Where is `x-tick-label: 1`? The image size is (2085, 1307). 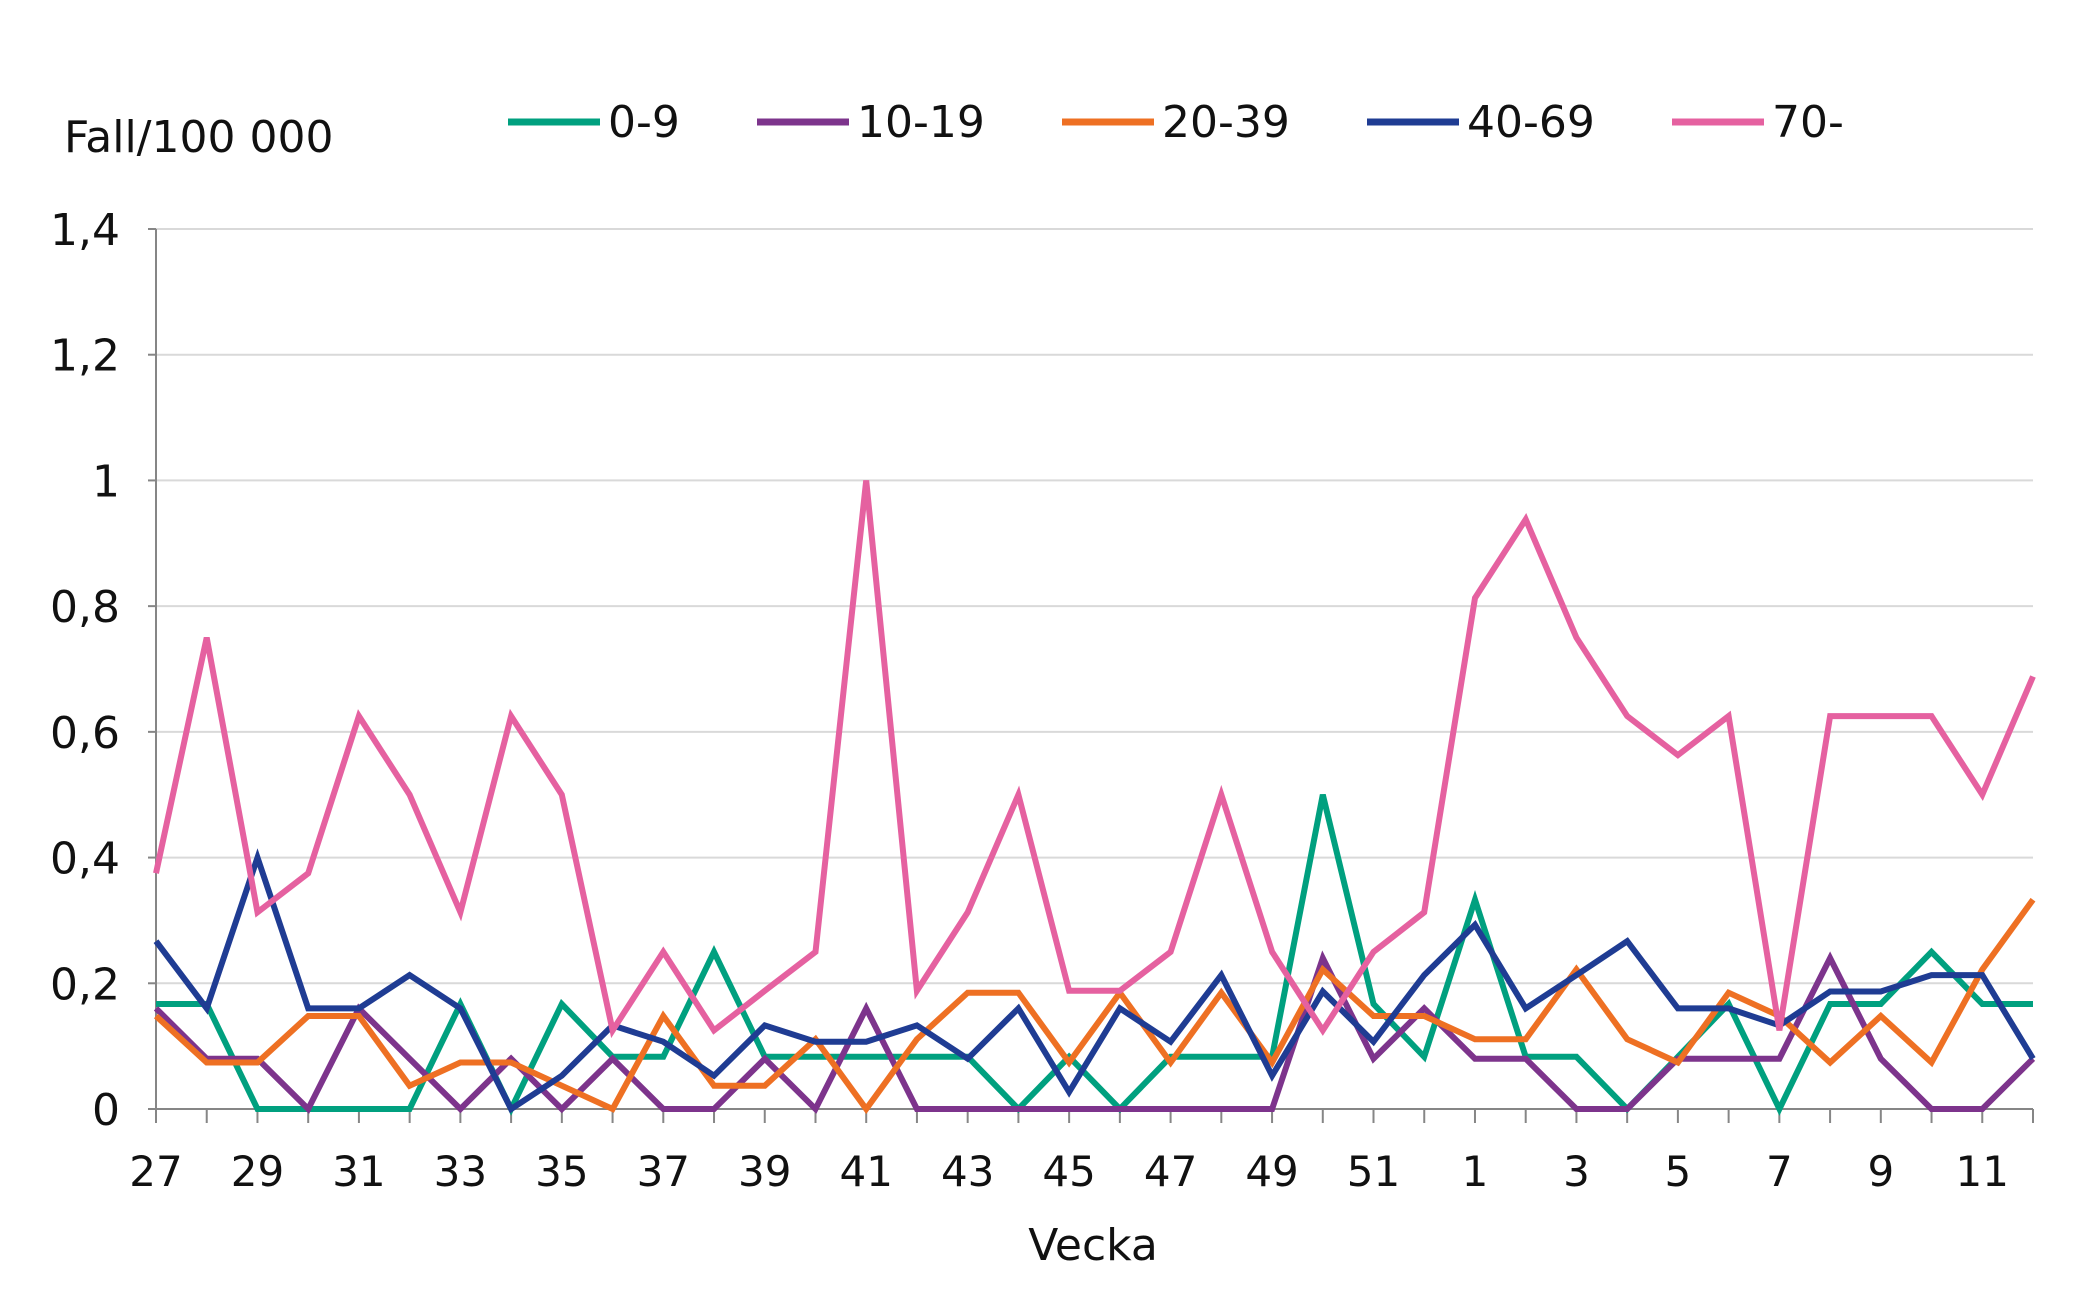
x-tick-label: 1 is located at coordinates (1475, 1171).